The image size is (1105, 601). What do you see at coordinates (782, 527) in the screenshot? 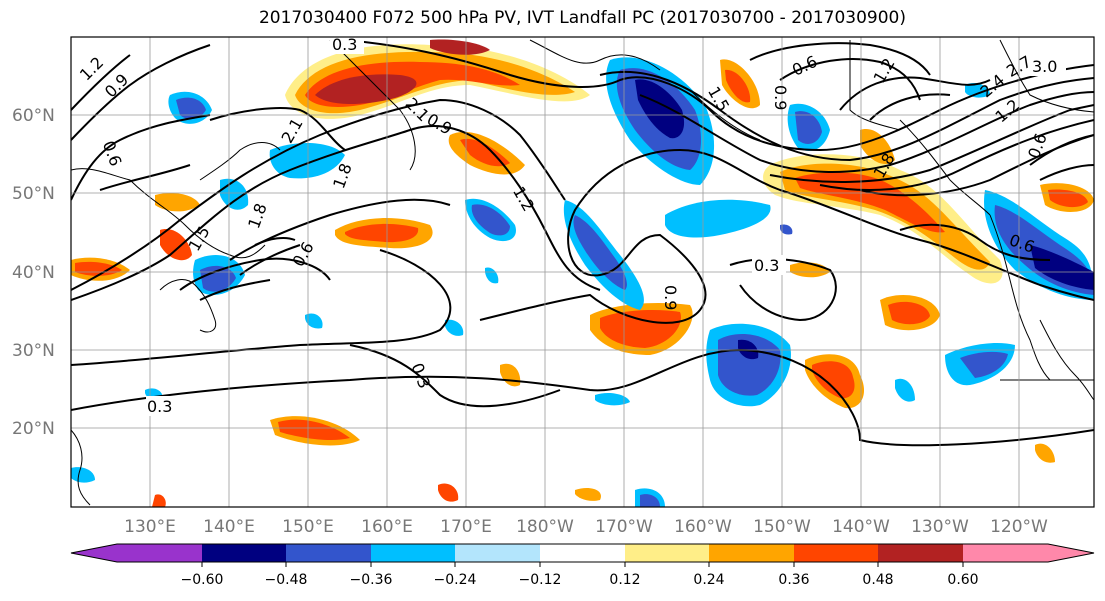
I see `lon-label: 150°W` at bounding box center [782, 527].